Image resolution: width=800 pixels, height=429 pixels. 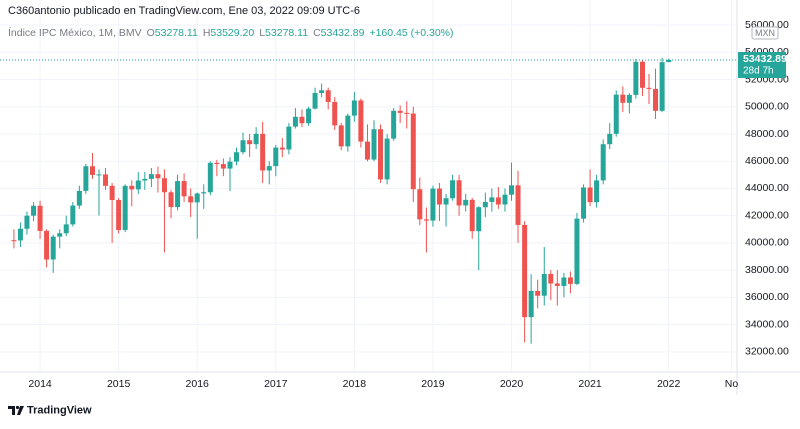 What do you see at coordinates (50, 410) in the screenshot?
I see `tradingview-logo: TradingView` at bounding box center [50, 410].